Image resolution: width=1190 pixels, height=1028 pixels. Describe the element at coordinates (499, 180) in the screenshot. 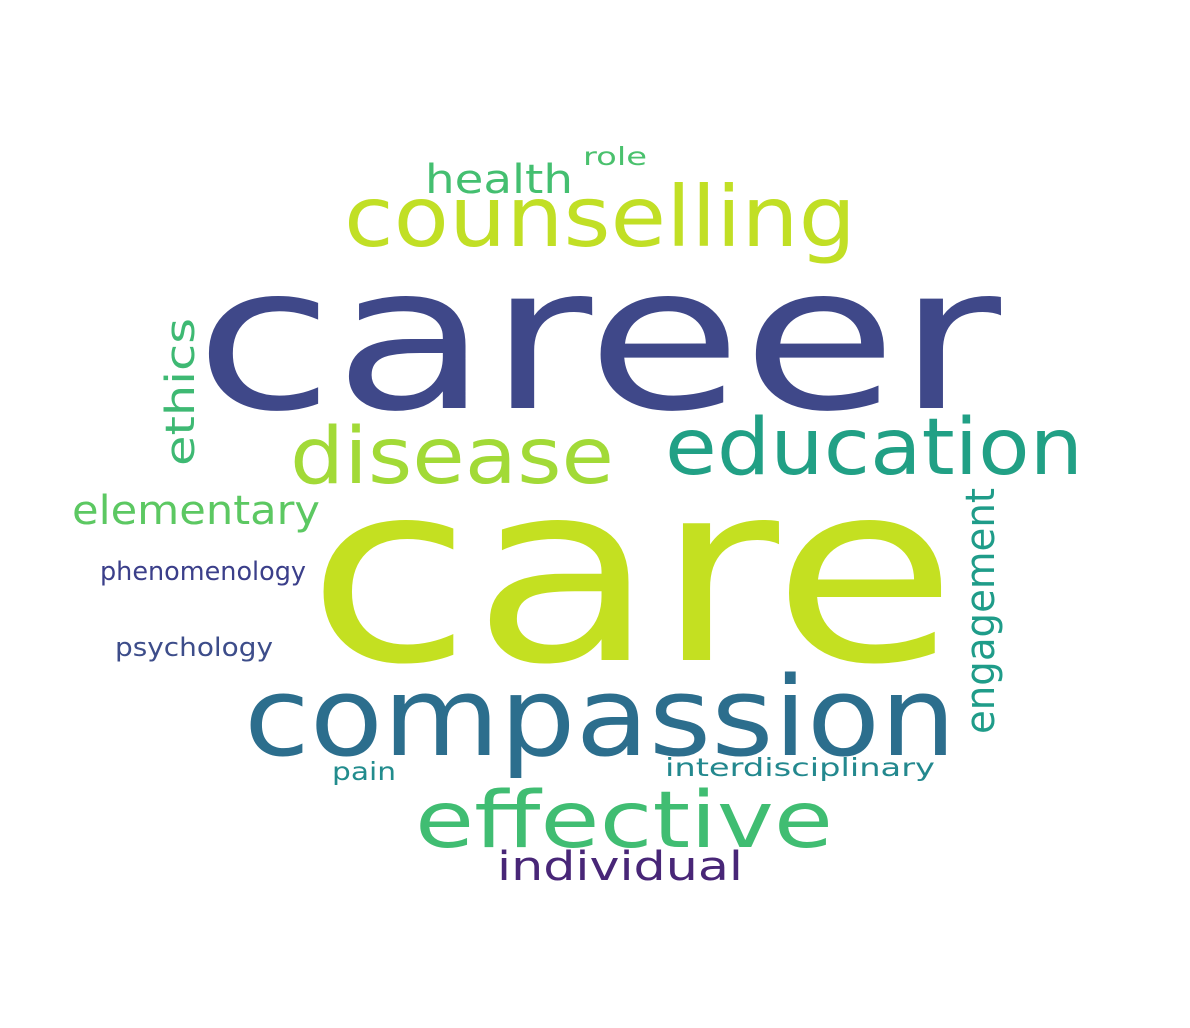

I see `word-health: health` at that location.